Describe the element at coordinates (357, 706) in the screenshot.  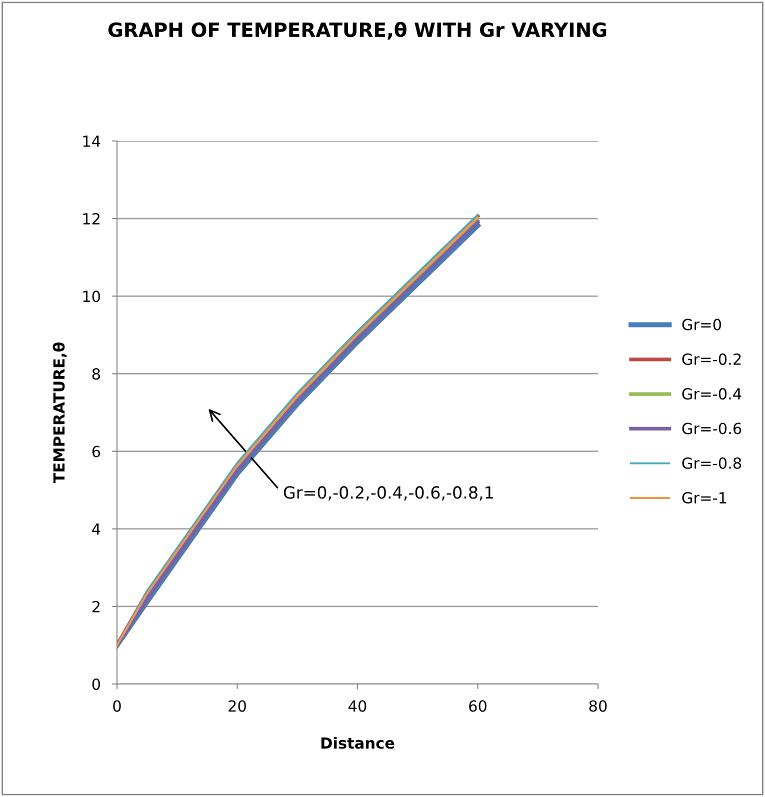
I see `x-tick-label: 40` at that location.